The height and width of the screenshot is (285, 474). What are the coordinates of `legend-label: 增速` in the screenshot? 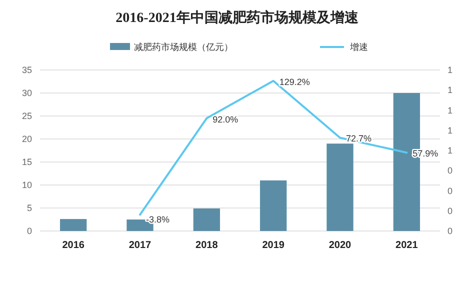 It's located at (358, 47).